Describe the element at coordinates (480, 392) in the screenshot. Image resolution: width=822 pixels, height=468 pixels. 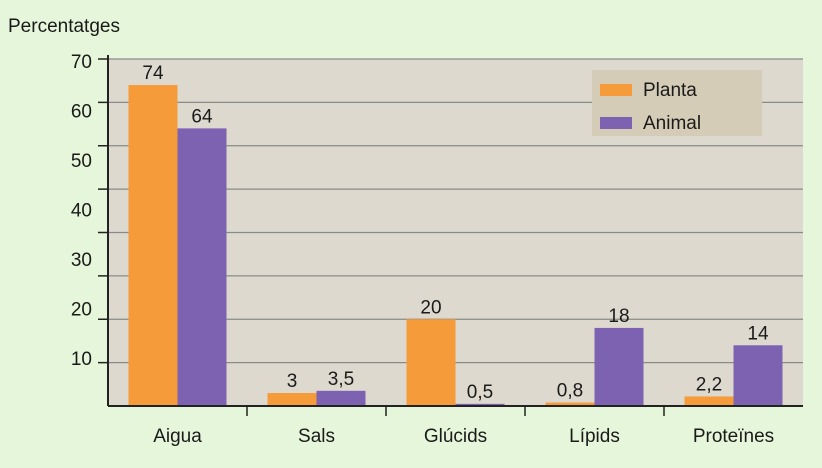
I see `data-label: 0,5` at that location.